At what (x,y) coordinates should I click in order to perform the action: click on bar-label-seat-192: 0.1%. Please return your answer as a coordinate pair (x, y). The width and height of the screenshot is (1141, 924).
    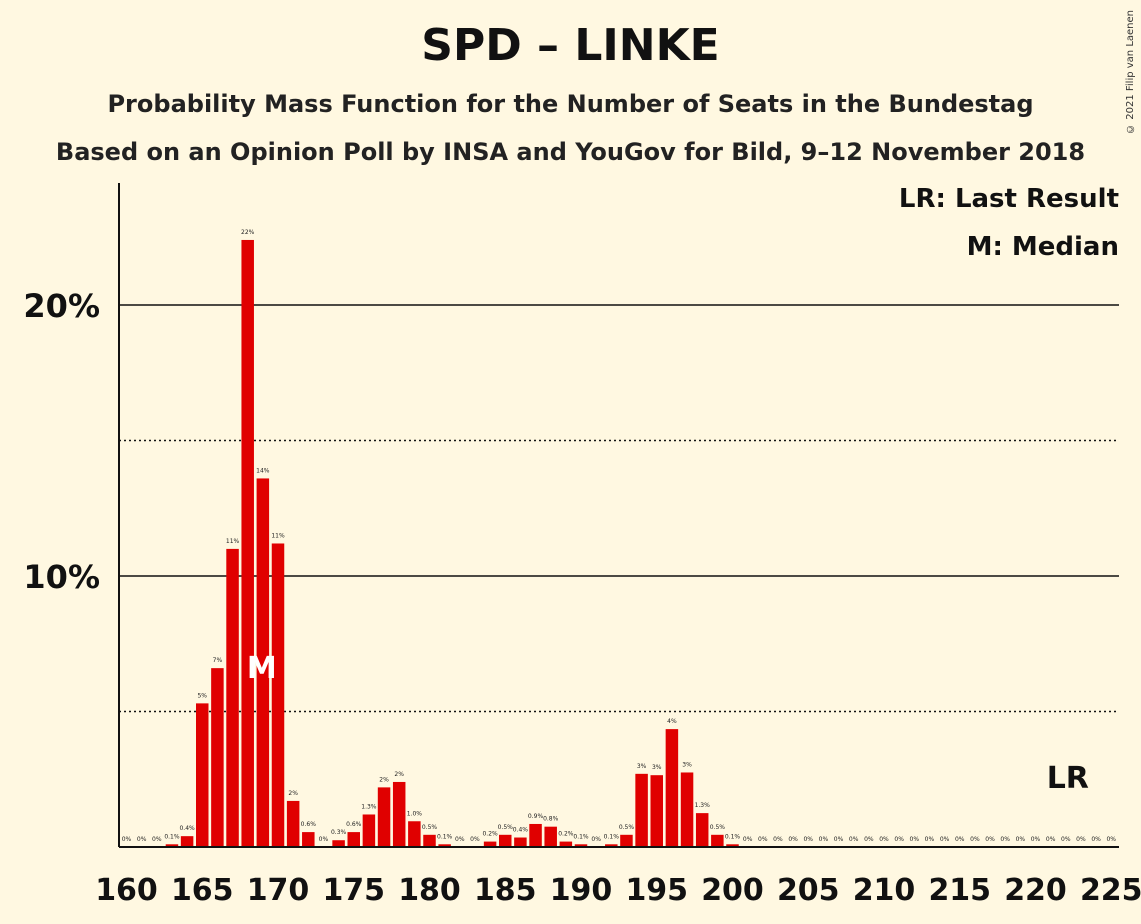
    Looking at the image, I should click on (612, 836).